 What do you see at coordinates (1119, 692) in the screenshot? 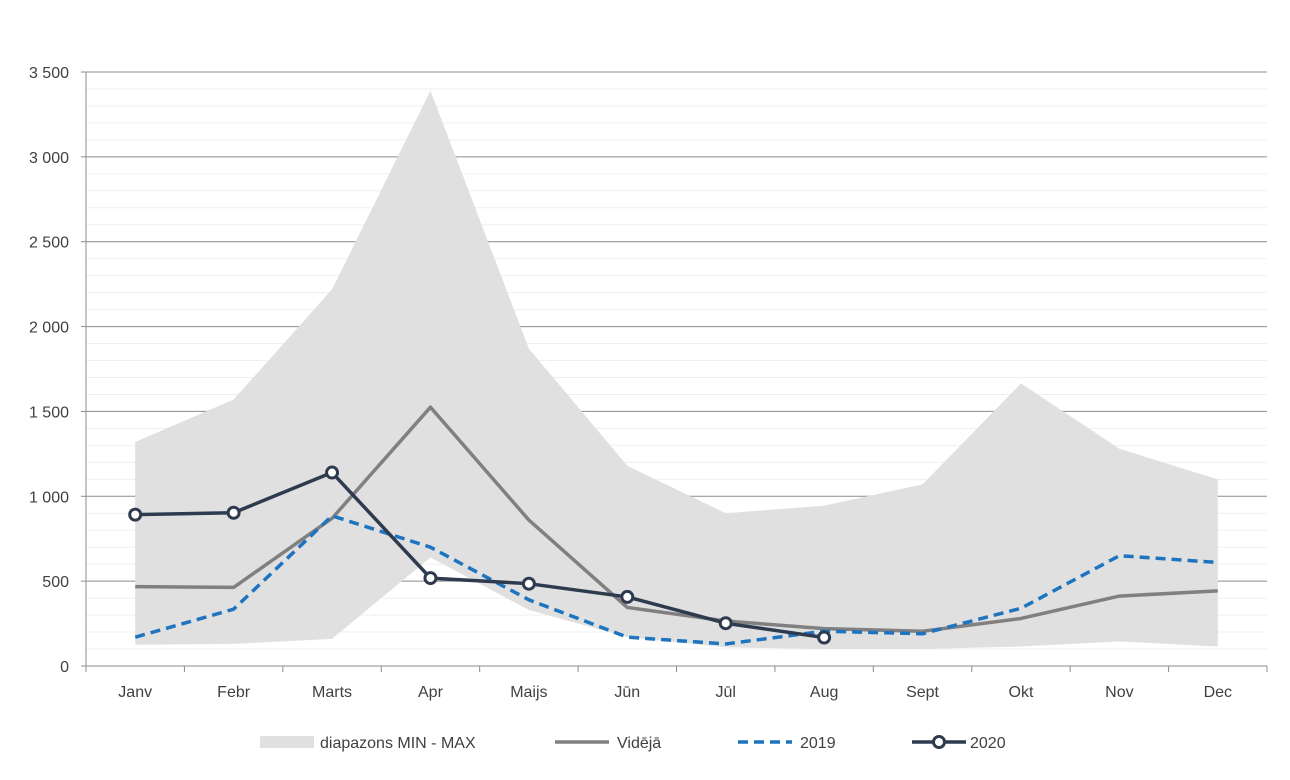
I see `x-tick-label: Nov` at bounding box center [1119, 692].